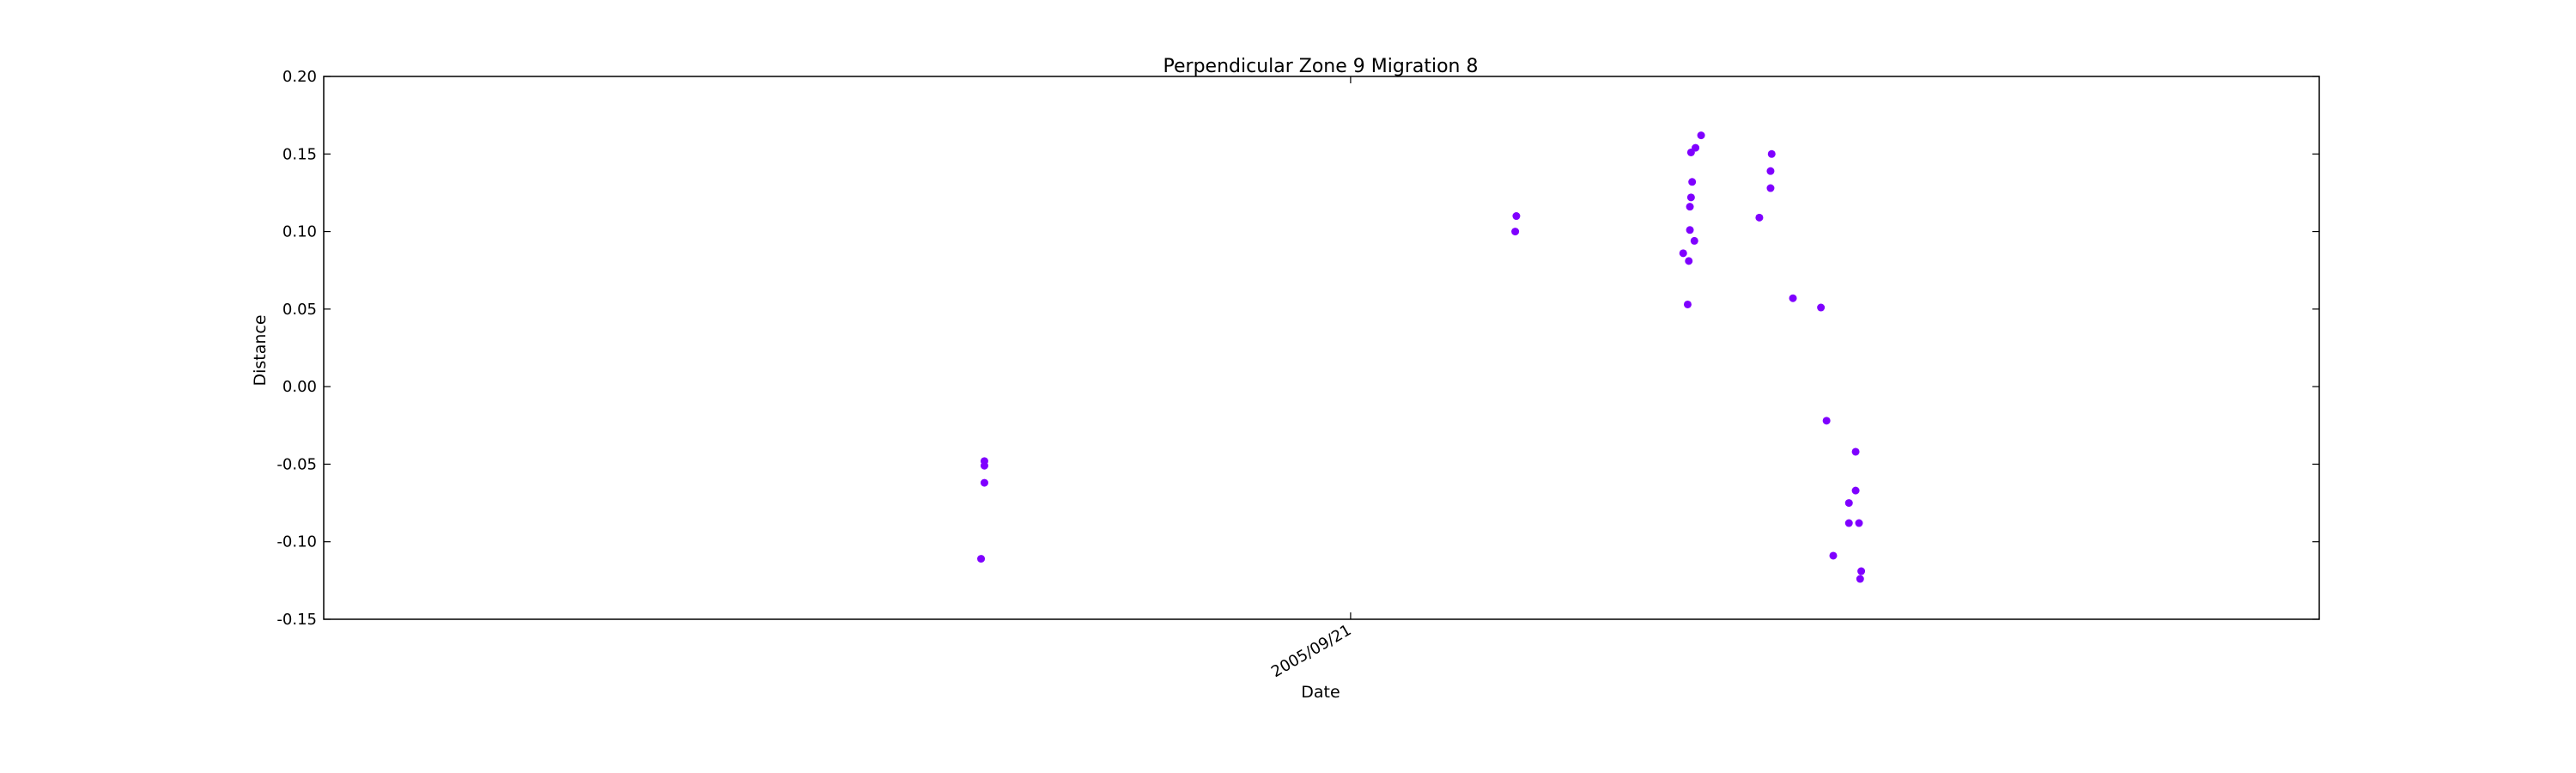  What do you see at coordinates (300, 154) in the screenshot?
I see `y-tick-label: 0.15` at bounding box center [300, 154].